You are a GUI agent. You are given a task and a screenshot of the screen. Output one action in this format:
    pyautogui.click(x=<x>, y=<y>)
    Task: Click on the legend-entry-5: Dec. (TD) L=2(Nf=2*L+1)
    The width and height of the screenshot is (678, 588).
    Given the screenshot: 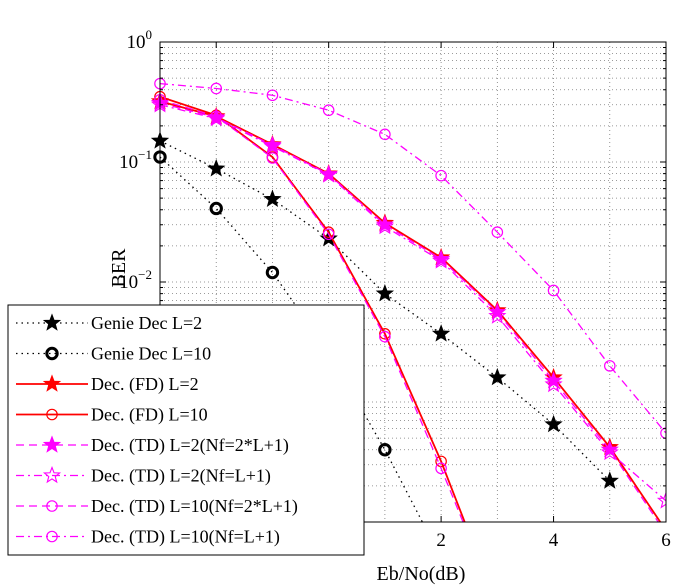 What is the action you would take?
    pyautogui.click(x=152, y=445)
    